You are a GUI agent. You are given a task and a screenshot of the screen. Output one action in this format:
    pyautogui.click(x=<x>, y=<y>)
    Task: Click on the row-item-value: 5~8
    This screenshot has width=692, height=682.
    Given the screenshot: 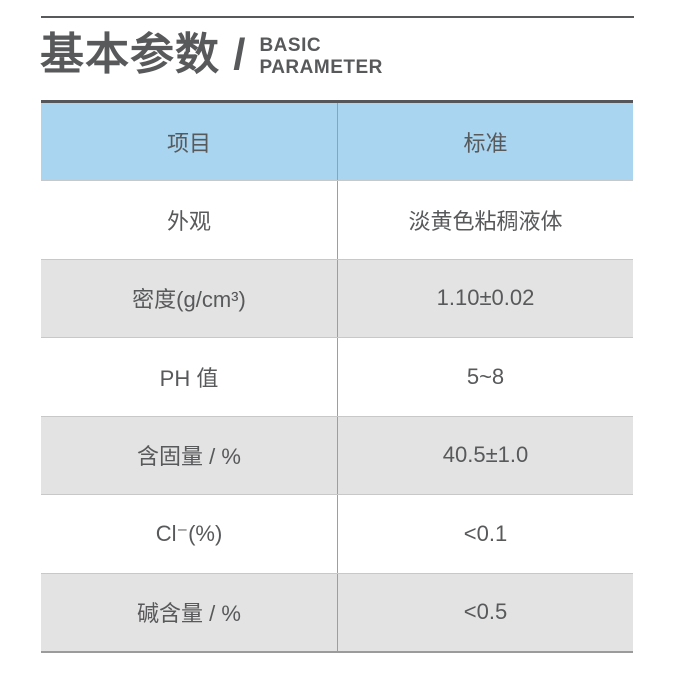 What is the action you would take?
    pyautogui.click(x=485, y=377)
    